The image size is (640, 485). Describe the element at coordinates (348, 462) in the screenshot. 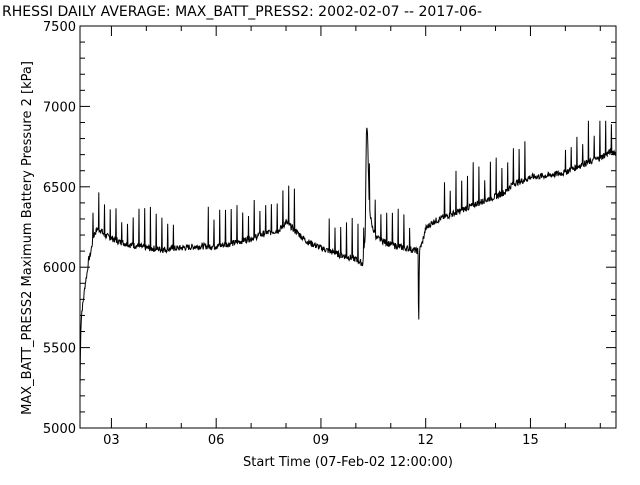

I see `x-axis-label: Start Time (07-Feb-02 12:00:00)` at that location.